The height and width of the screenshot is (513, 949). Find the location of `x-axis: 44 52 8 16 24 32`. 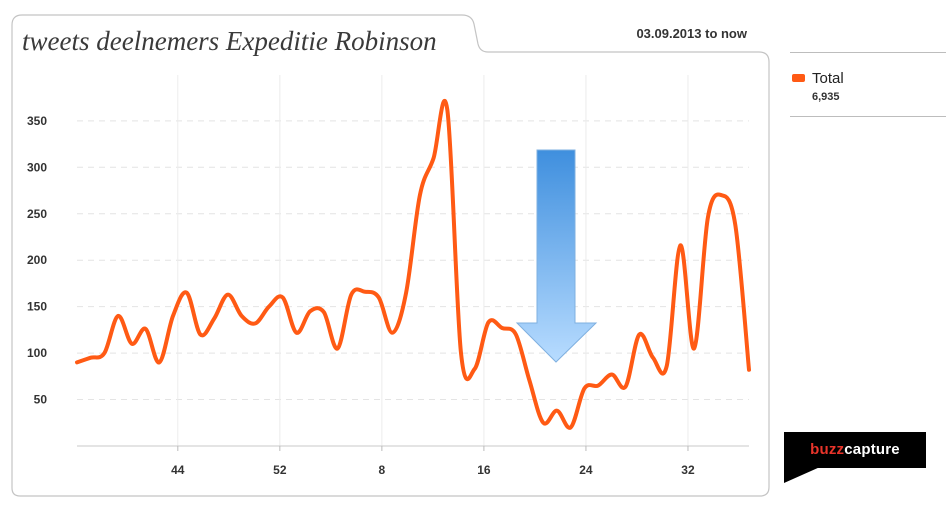

x-axis: 44 52 8 16 24 32 is located at coordinates (433, 461).